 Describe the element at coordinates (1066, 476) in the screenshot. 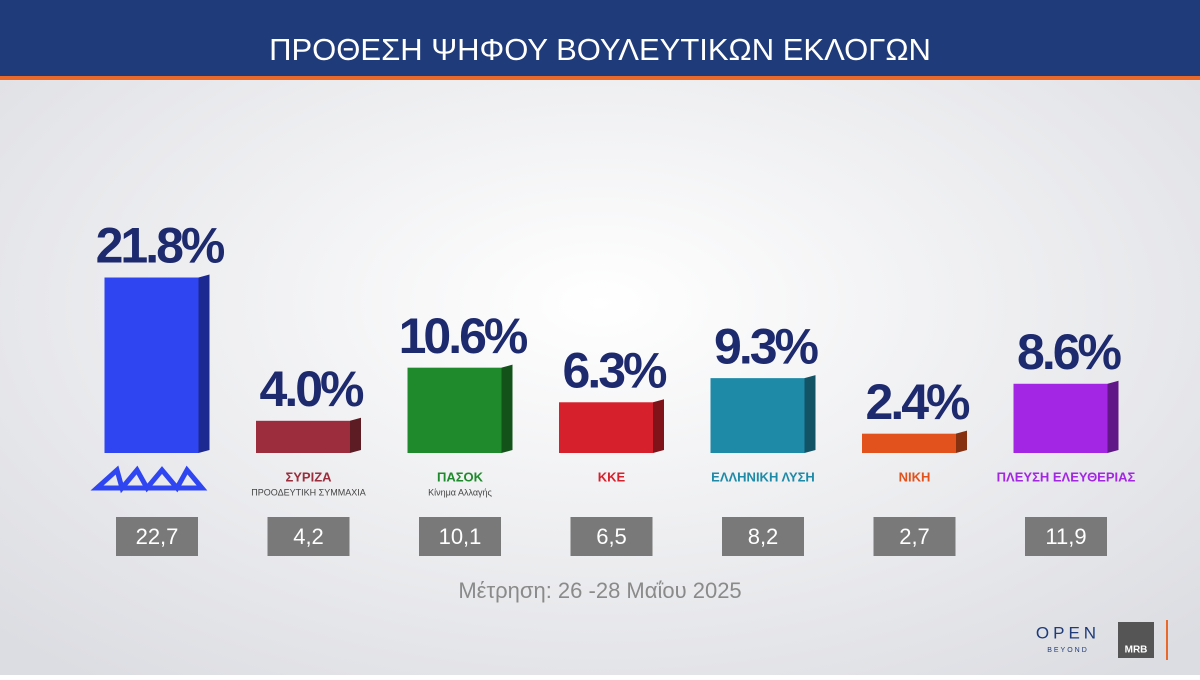

I see `category-label: ΠΛΕΥΣΗ ΕΛΕΥΘΕΡΙΑΣ` at that location.